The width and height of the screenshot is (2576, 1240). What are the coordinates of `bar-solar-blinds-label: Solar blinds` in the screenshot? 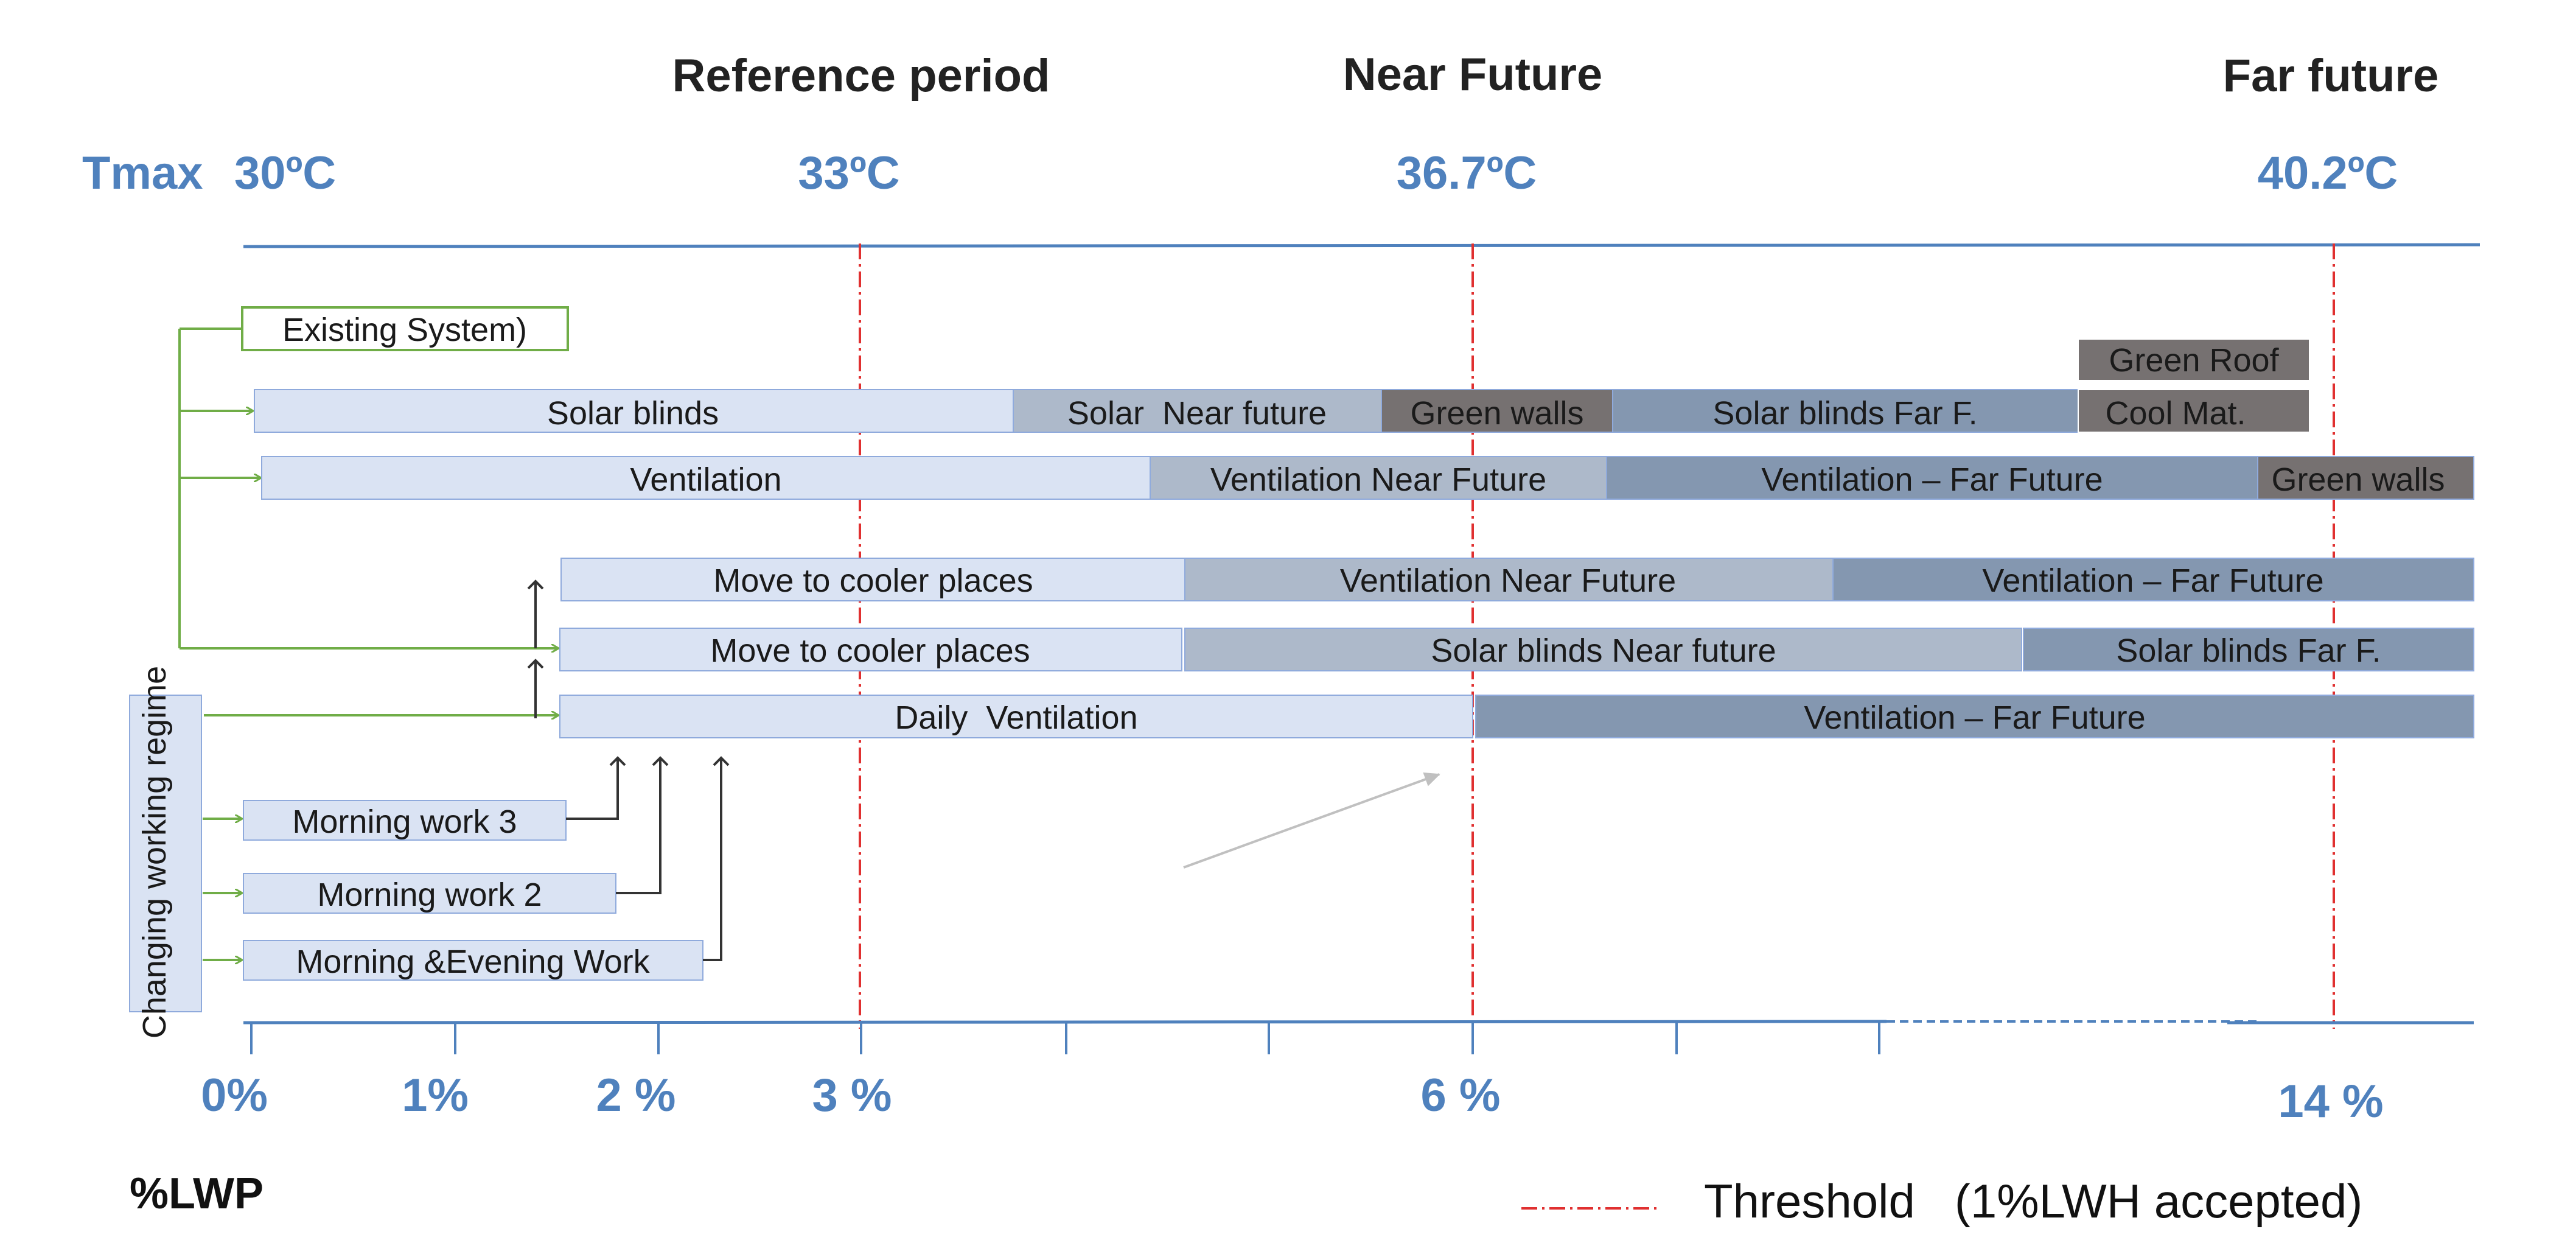 It's located at (633, 413).